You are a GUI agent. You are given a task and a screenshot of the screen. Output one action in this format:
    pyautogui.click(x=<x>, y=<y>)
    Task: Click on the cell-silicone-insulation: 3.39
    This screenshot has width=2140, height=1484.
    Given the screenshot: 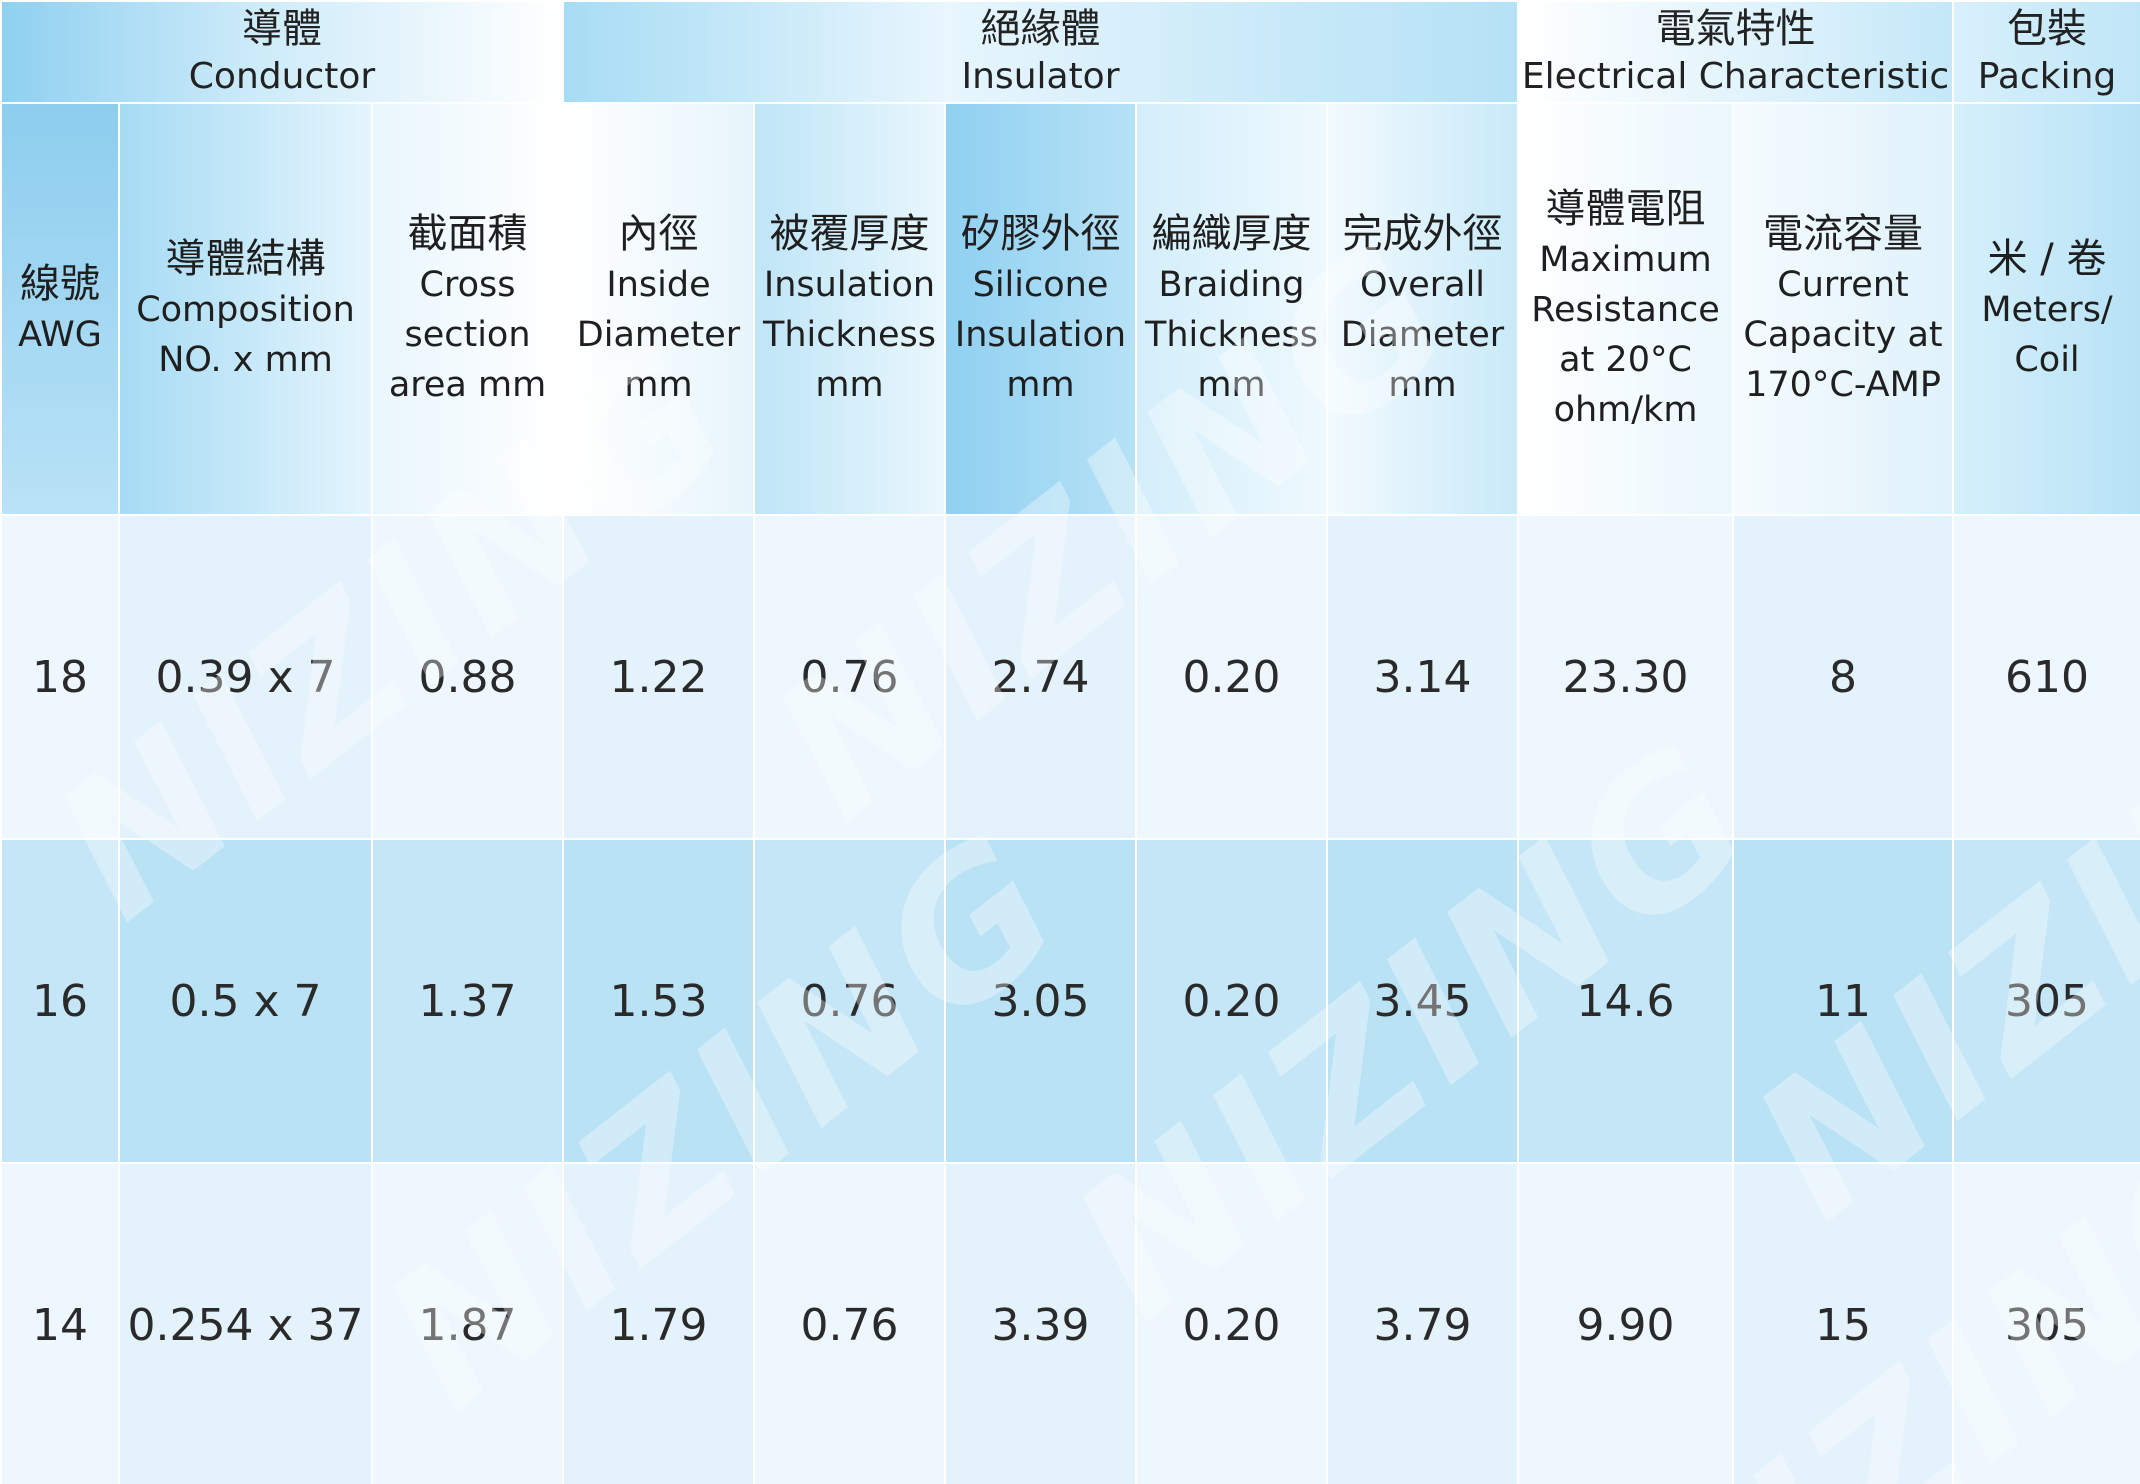 What is the action you would take?
    pyautogui.click(x=1040, y=1323)
    